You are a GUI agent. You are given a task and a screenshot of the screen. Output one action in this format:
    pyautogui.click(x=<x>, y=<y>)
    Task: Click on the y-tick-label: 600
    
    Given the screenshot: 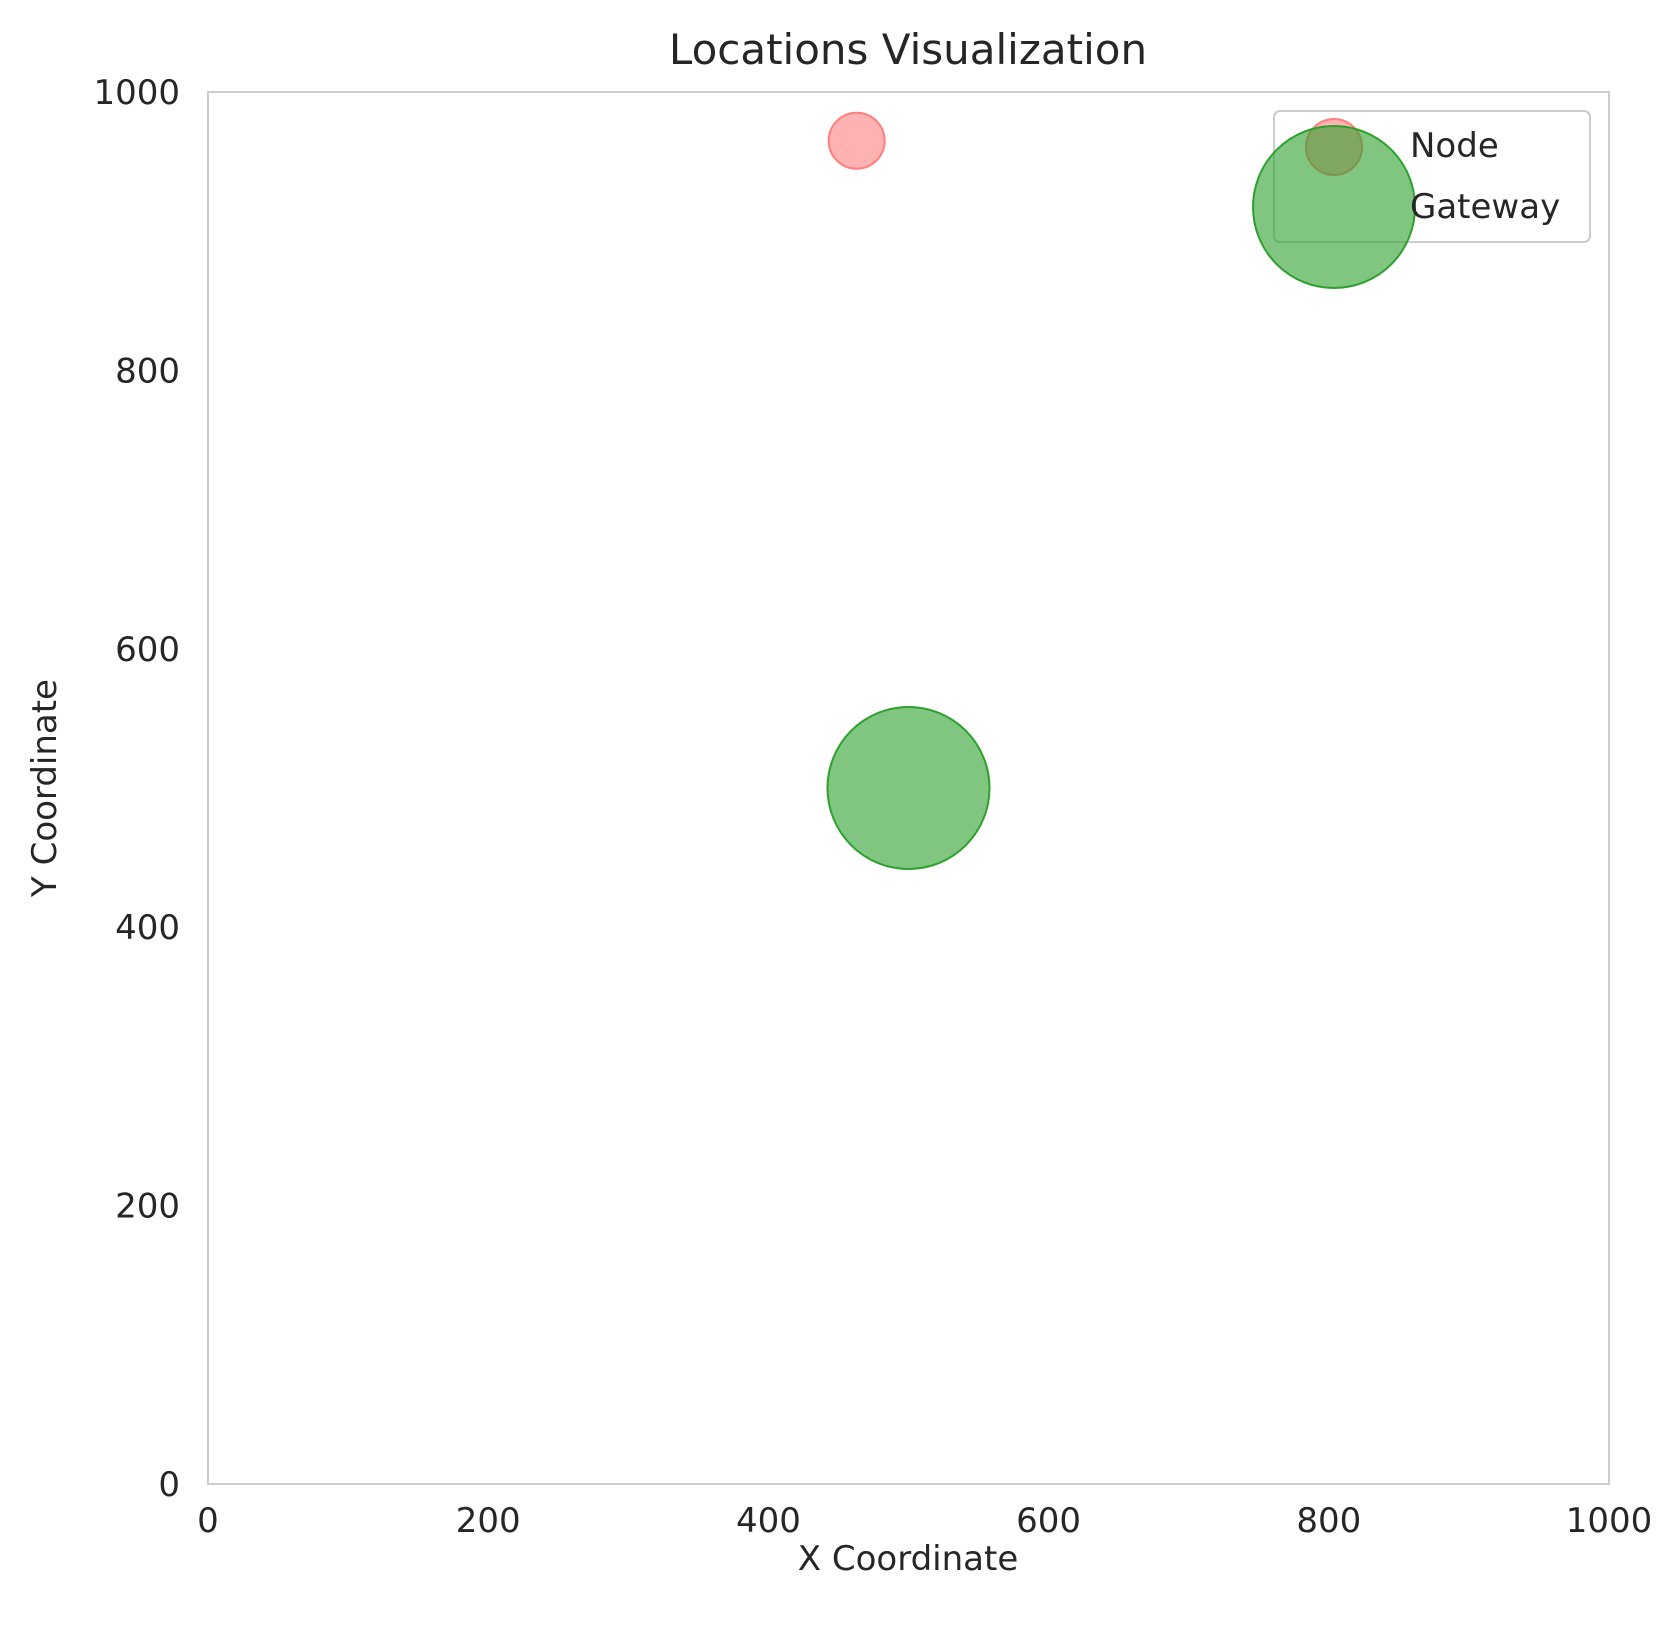 What is the action you would take?
    pyautogui.click(x=147, y=650)
    